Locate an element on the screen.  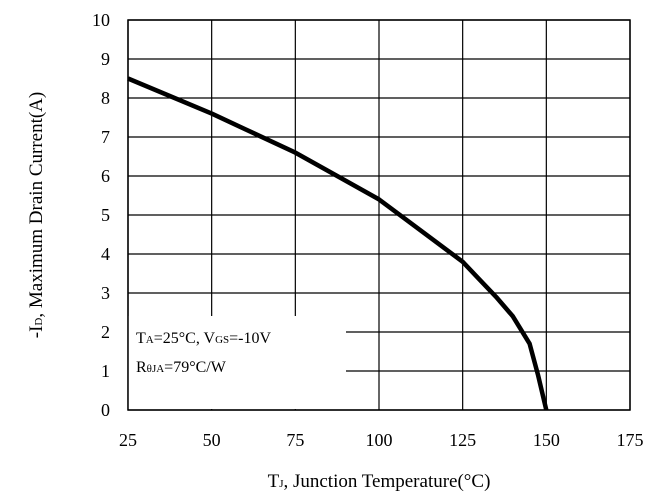
x-tick-label: 25 is located at coordinates (128, 440).